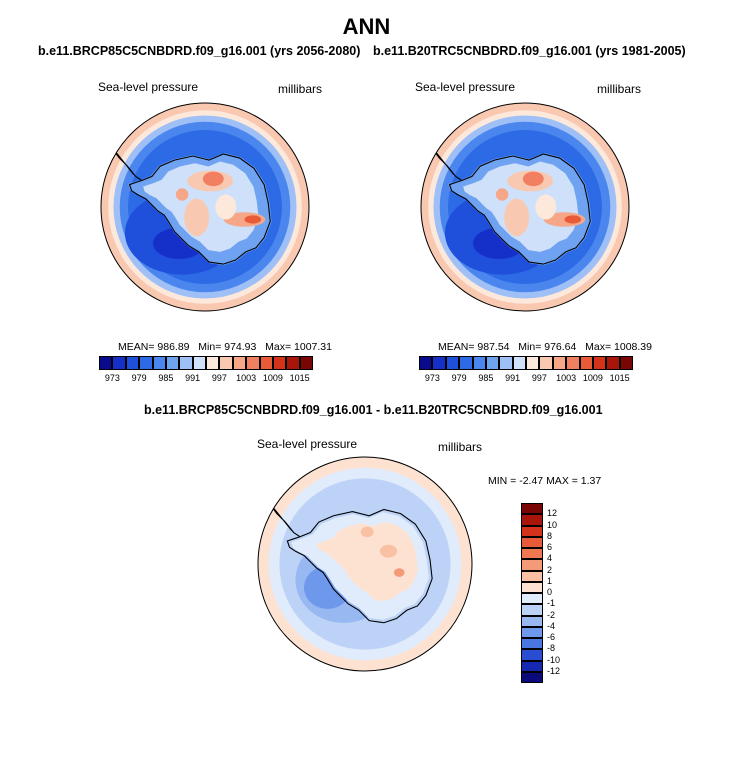 The width and height of the screenshot is (733, 772). I want to click on panel-2-min: Min= 976.64, so click(547, 347).